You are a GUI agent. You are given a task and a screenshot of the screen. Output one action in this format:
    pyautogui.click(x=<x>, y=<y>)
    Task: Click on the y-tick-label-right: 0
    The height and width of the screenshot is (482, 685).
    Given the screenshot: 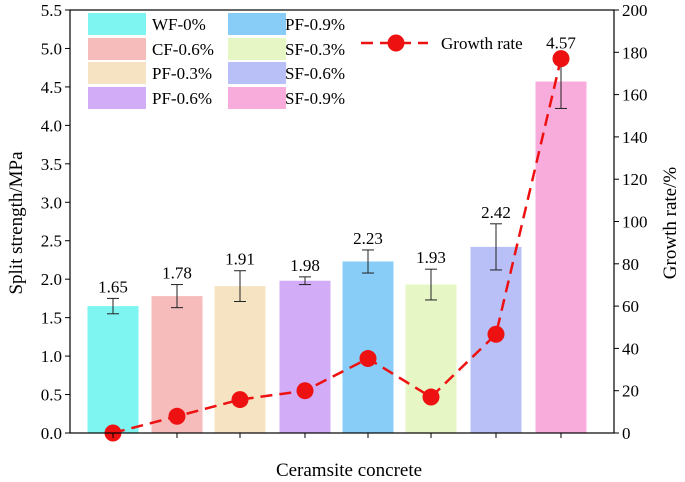 What is the action you would take?
    pyautogui.click(x=626, y=433)
    